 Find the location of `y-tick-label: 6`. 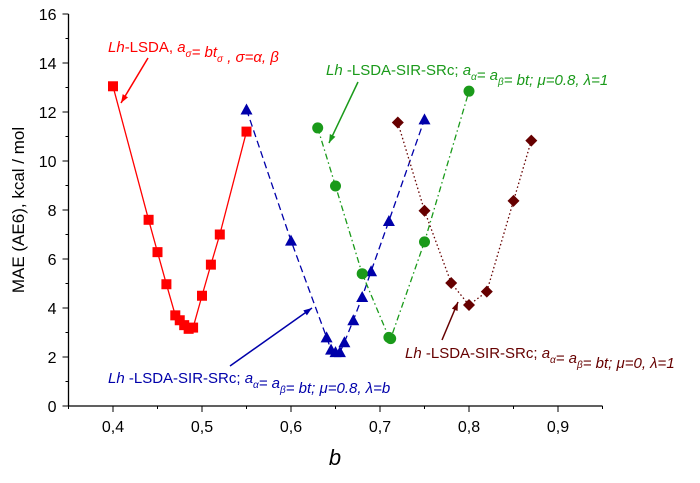

y-tick-label: 6 is located at coordinates (52, 260).